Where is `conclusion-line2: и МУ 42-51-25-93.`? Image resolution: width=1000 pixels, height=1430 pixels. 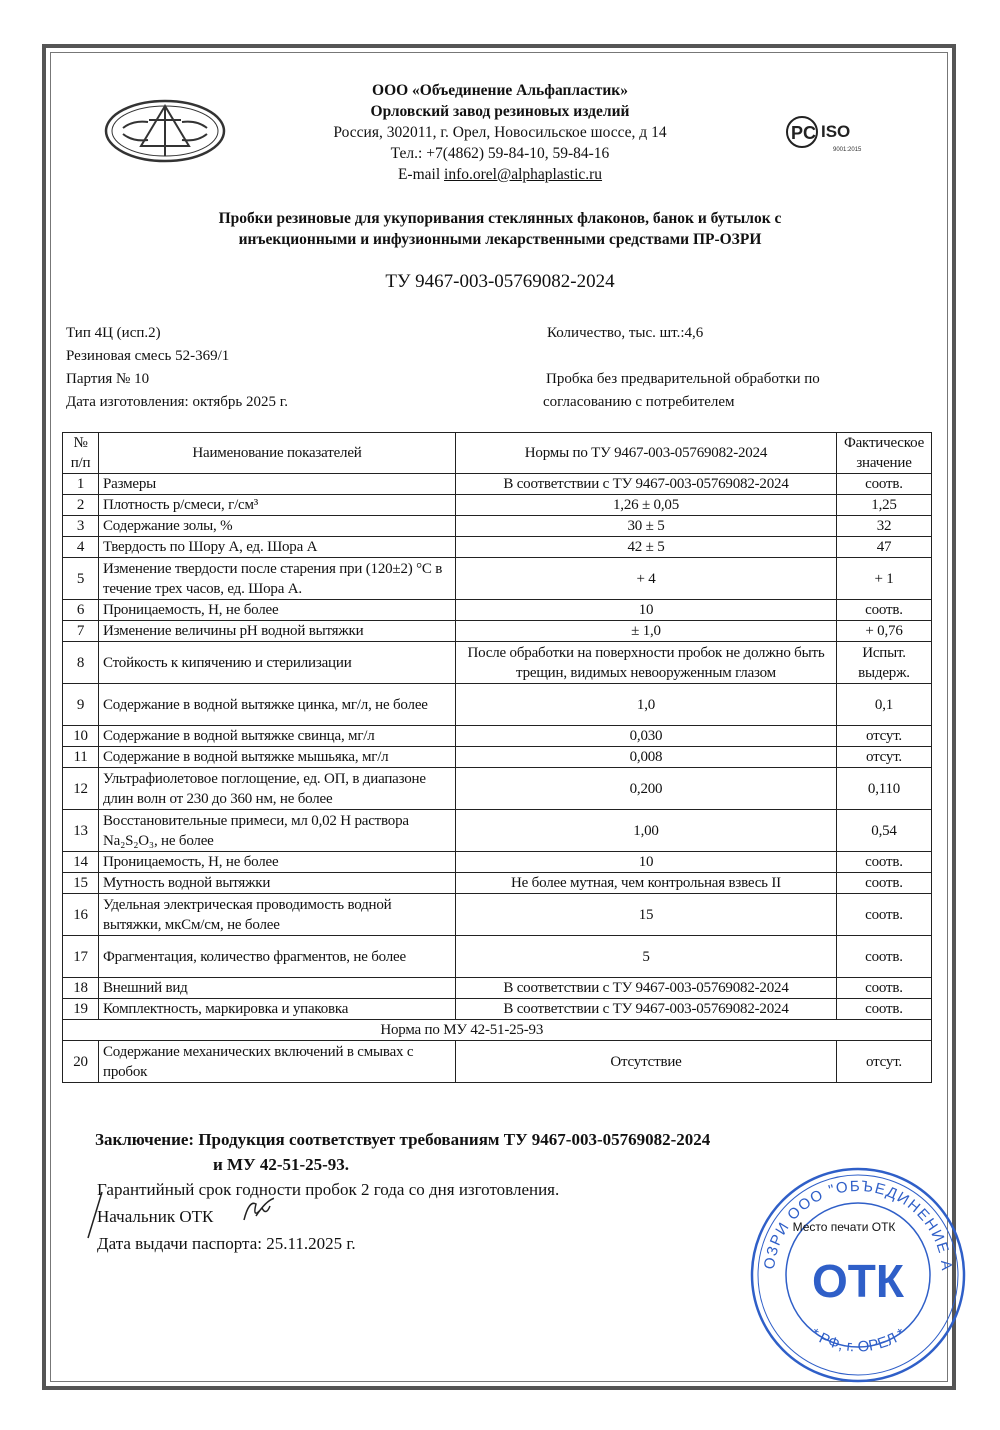
conclusion-line2: и МУ 42-51-25-93. is located at coordinates (281, 1164).